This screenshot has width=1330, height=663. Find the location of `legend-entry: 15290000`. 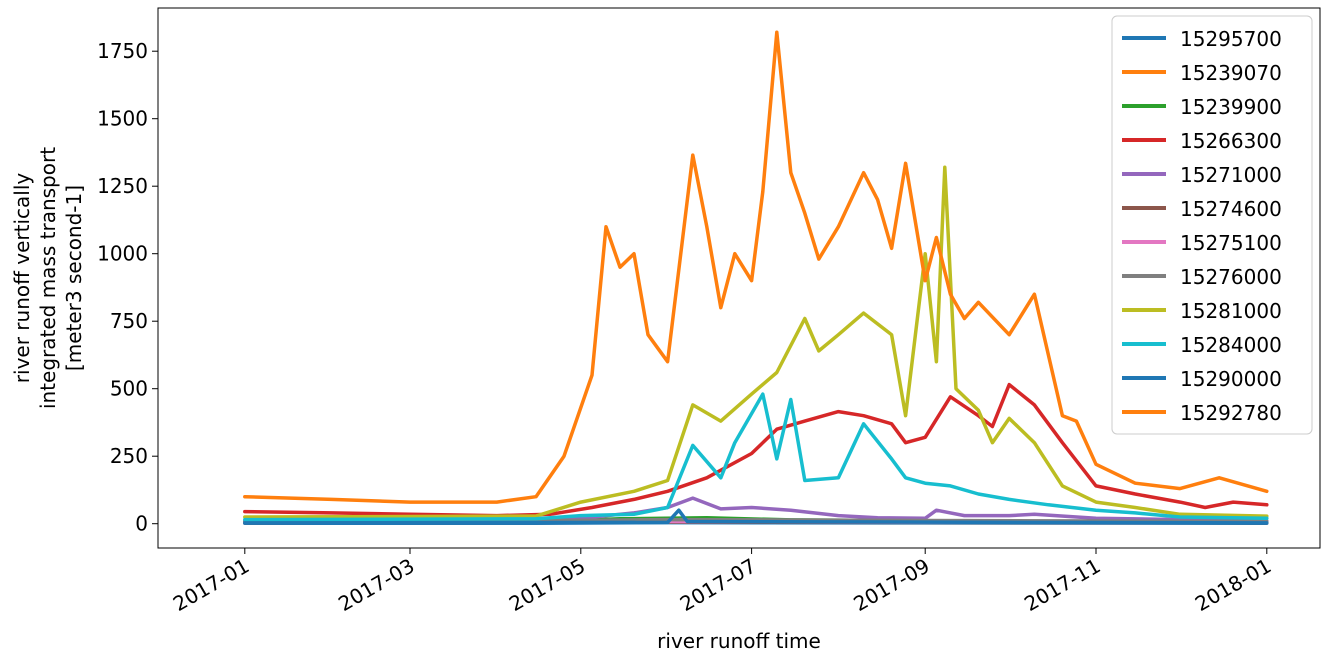

legend-entry: 15290000 is located at coordinates (1231, 379).